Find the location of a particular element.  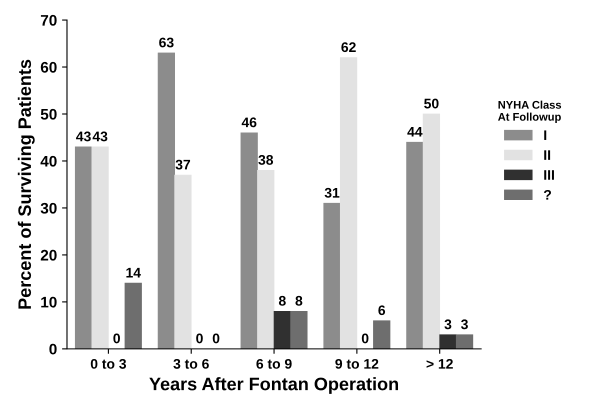

data-label: 46 is located at coordinates (249, 122).